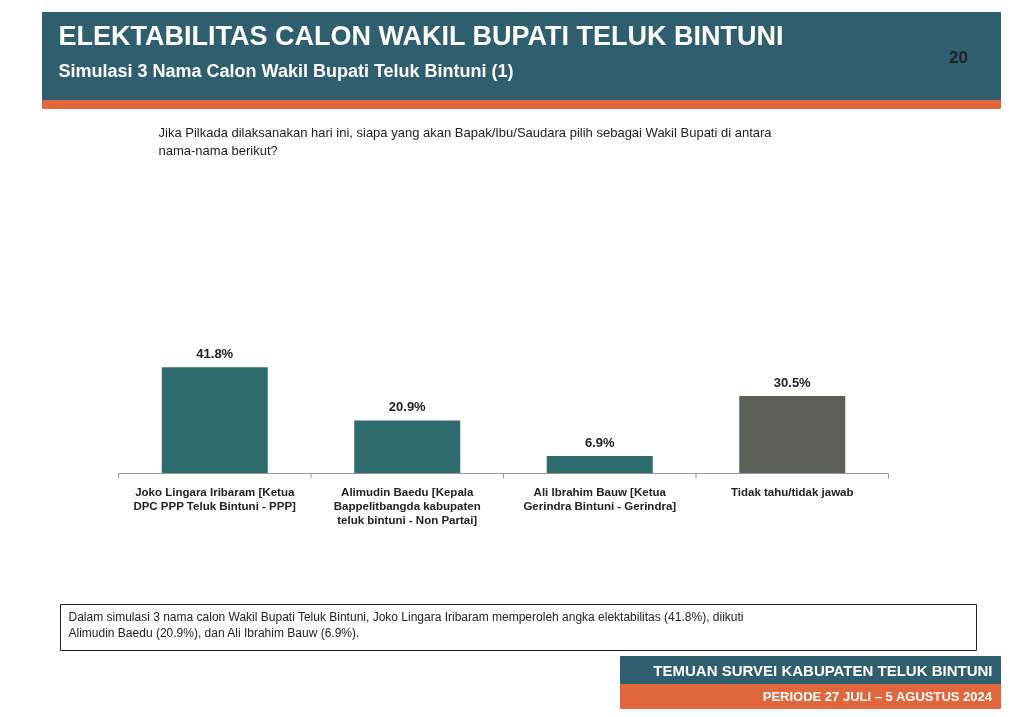 The width and height of the screenshot is (1024, 717). I want to click on x-tick-label: Alimudin Baedu [Kepala Bappelitbangda kabupaten teluk bintuni - Non Partai], so click(407, 506).